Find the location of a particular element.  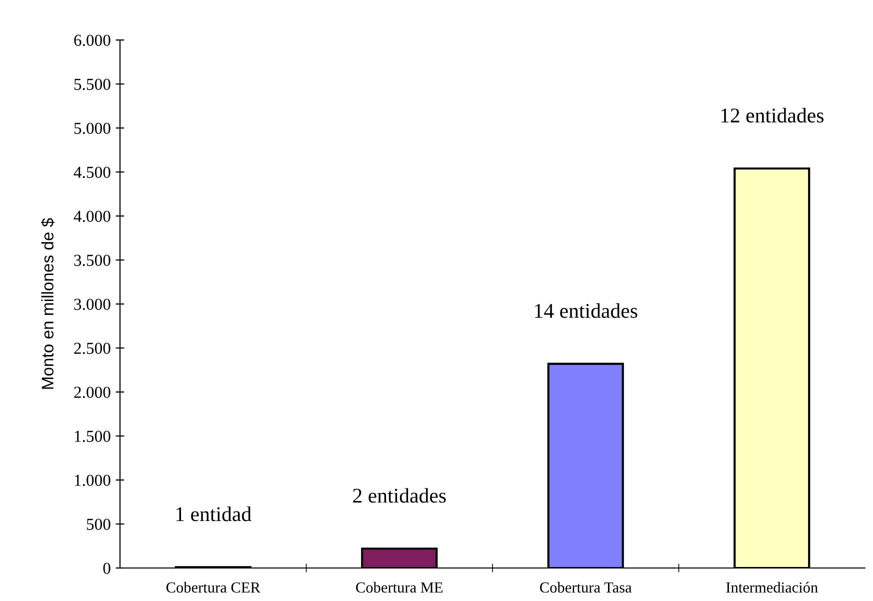

y-tick-label: 4.000 is located at coordinates (92, 216).